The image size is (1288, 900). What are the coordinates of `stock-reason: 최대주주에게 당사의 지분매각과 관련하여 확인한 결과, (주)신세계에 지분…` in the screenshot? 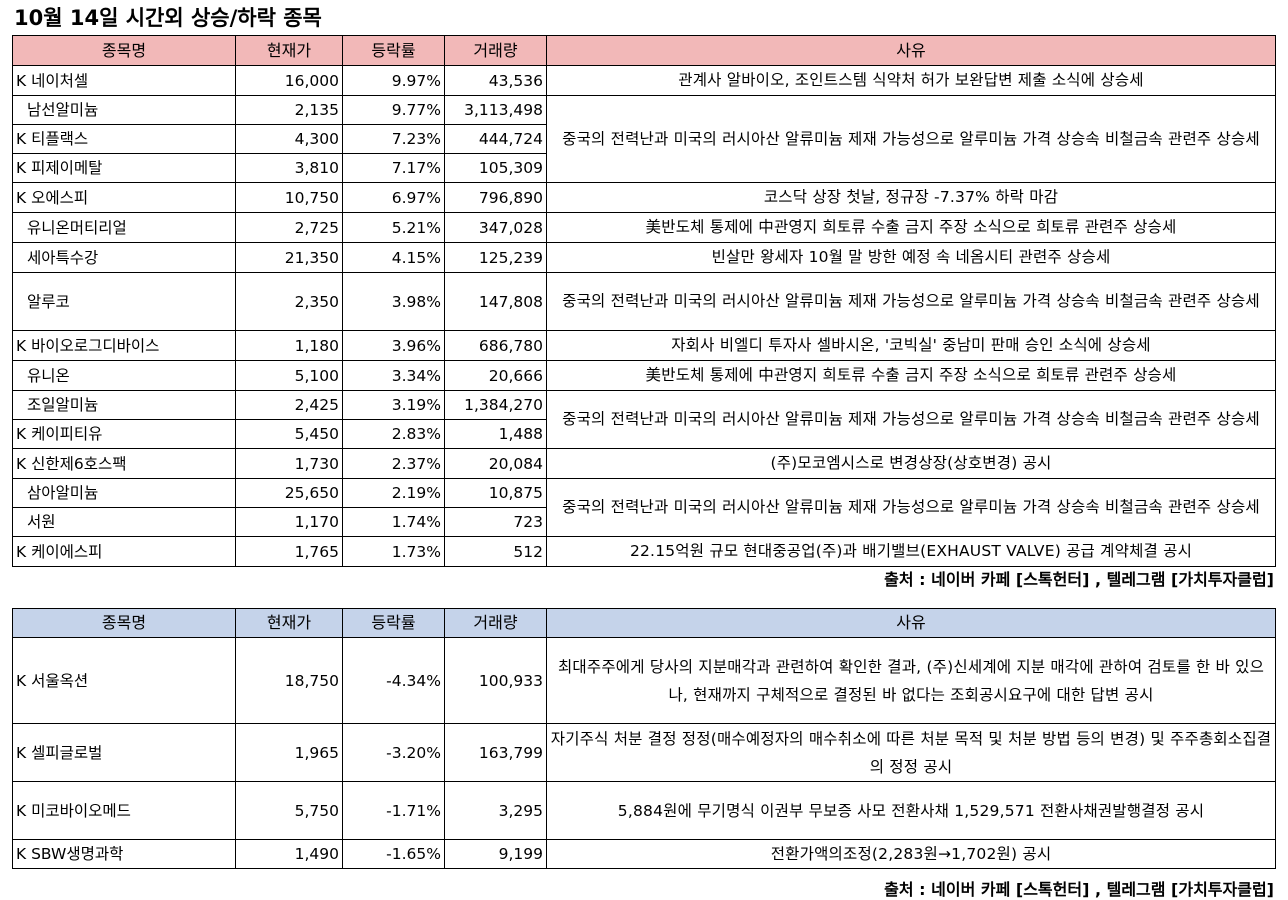 It's located at (911, 680).